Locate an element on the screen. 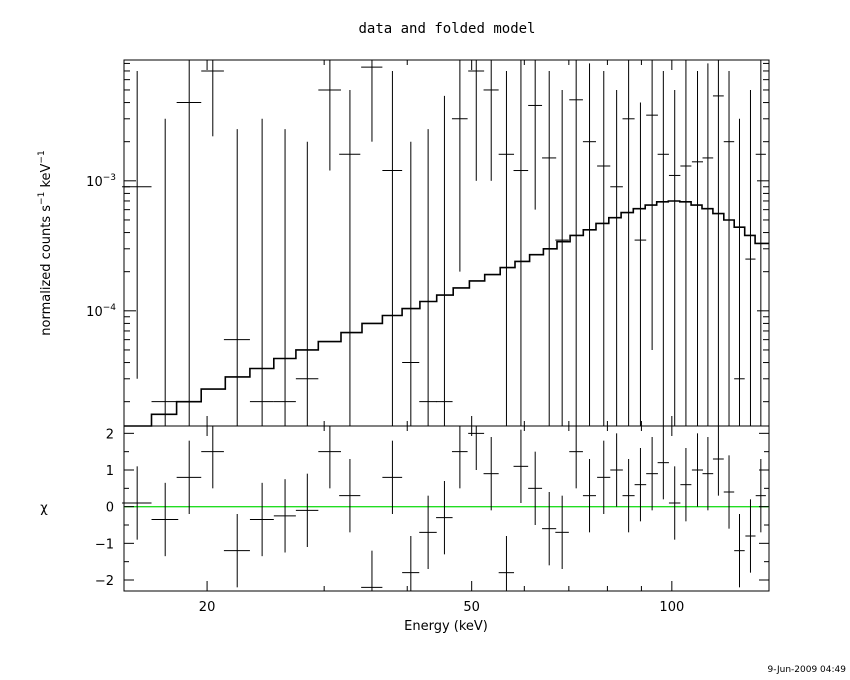 This screenshot has height=680, width=850. y-tick-label: 2 is located at coordinates (110, 434).